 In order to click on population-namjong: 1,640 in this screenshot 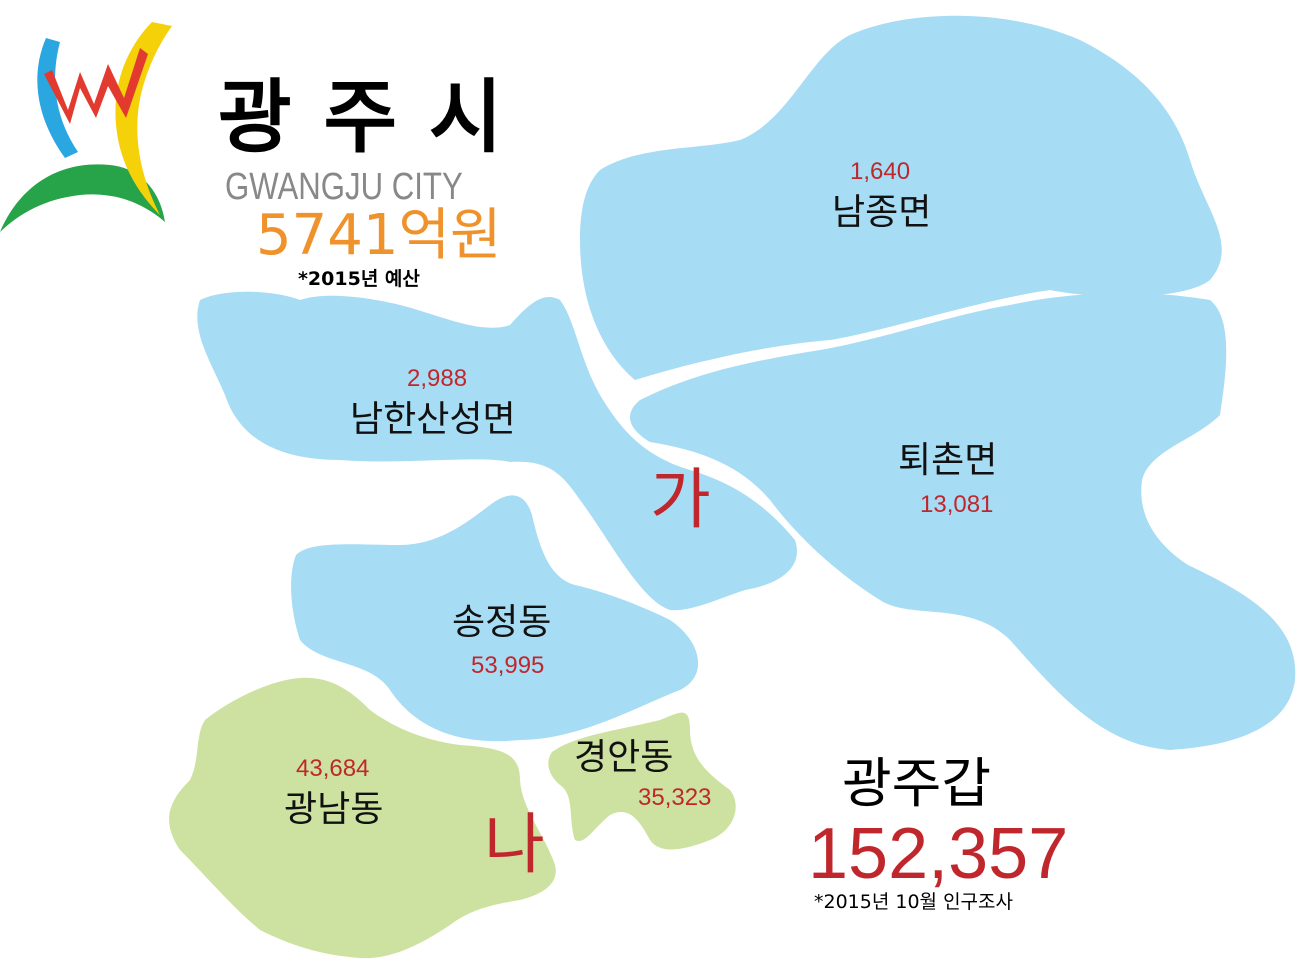, I will do `click(880, 171)`.